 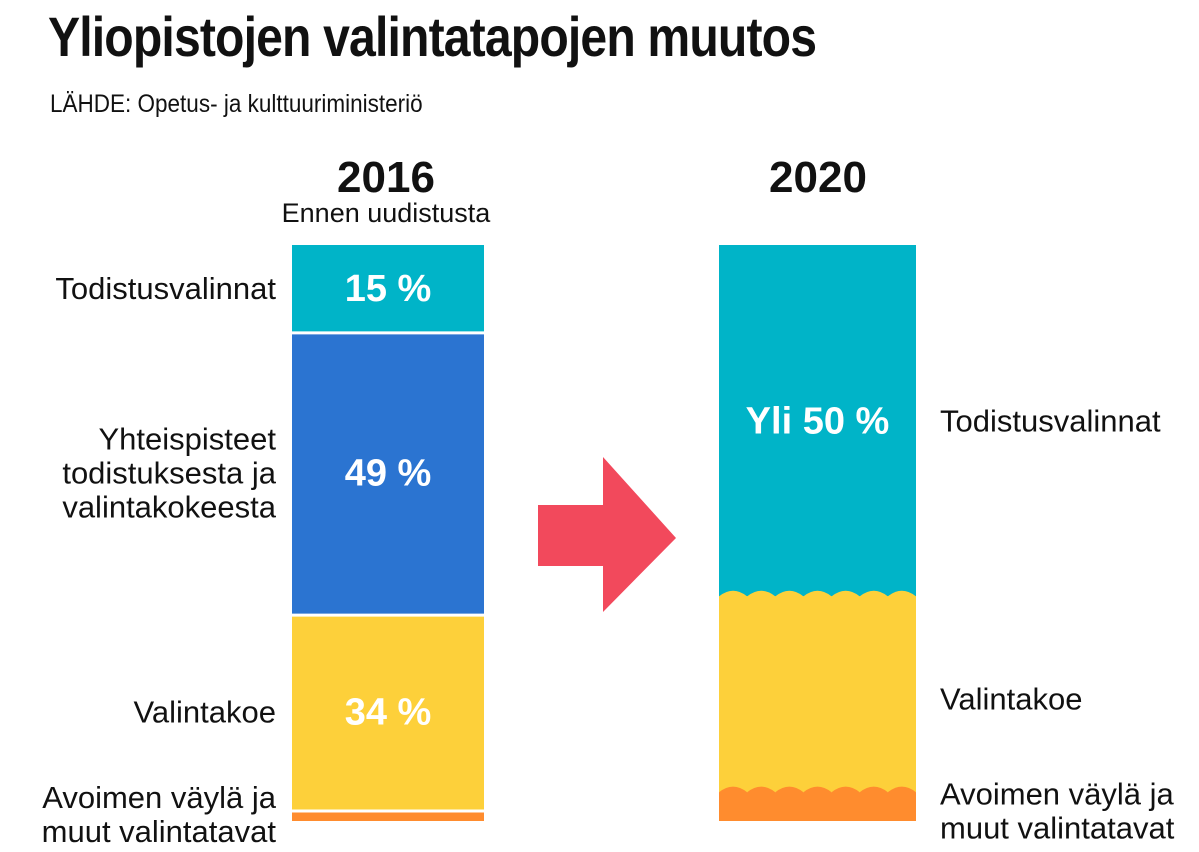 I want to click on year-2016-subtitle: Ennen uudistusta, so click(x=387, y=213).